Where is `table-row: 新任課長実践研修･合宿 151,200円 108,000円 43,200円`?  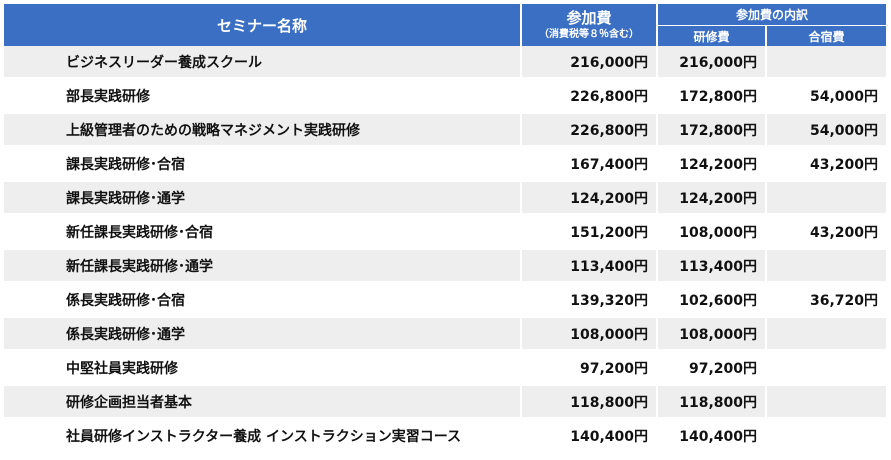 table-row: 新任課長実践研修･合宿 151,200円 108,000円 43,200円 is located at coordinates (445, 233).